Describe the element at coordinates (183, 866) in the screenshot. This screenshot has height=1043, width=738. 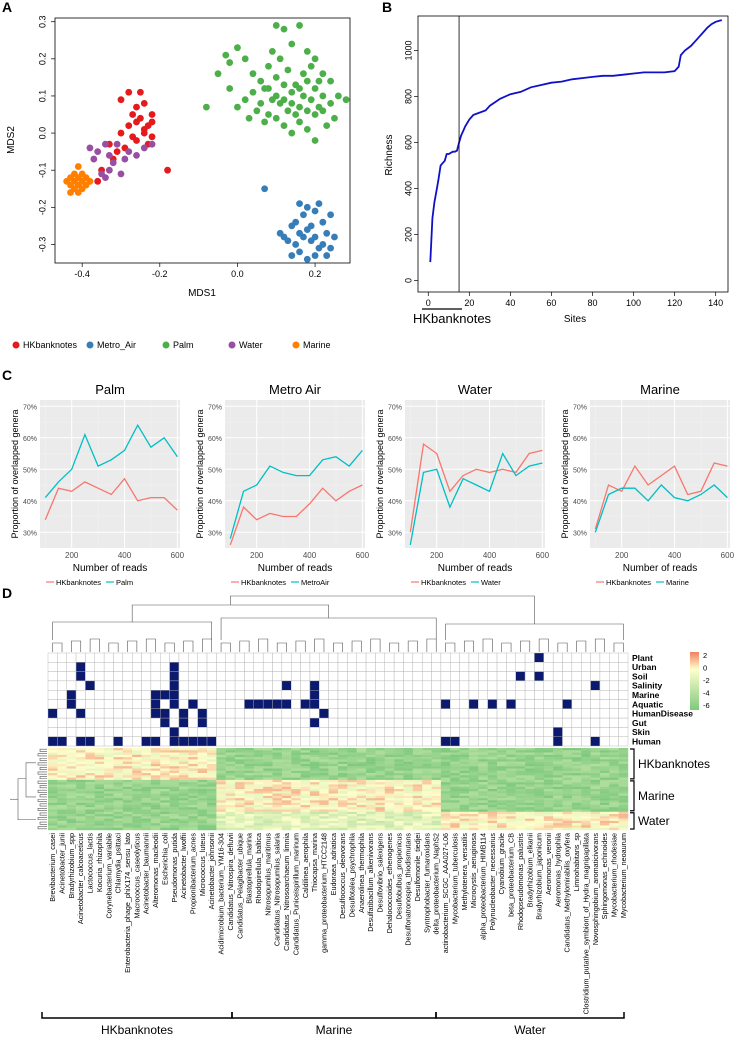
I see `genus-label: Acinetobacter_lwoffii` at that location.